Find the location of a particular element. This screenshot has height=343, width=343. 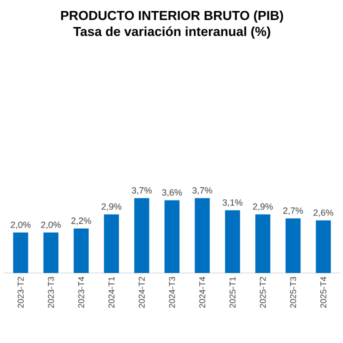

data-label: 2,2% is located at coordinates (81, 221).